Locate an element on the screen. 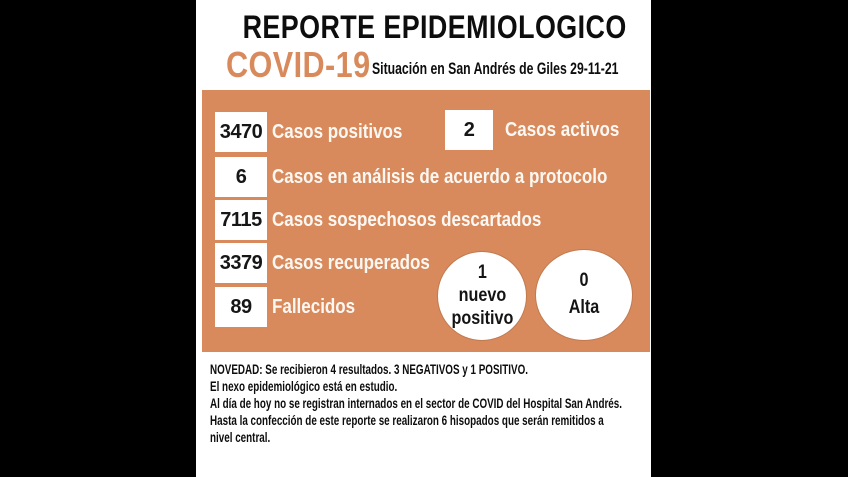  stat-label-activos: Casos activos is located at coordinates (562, 130).